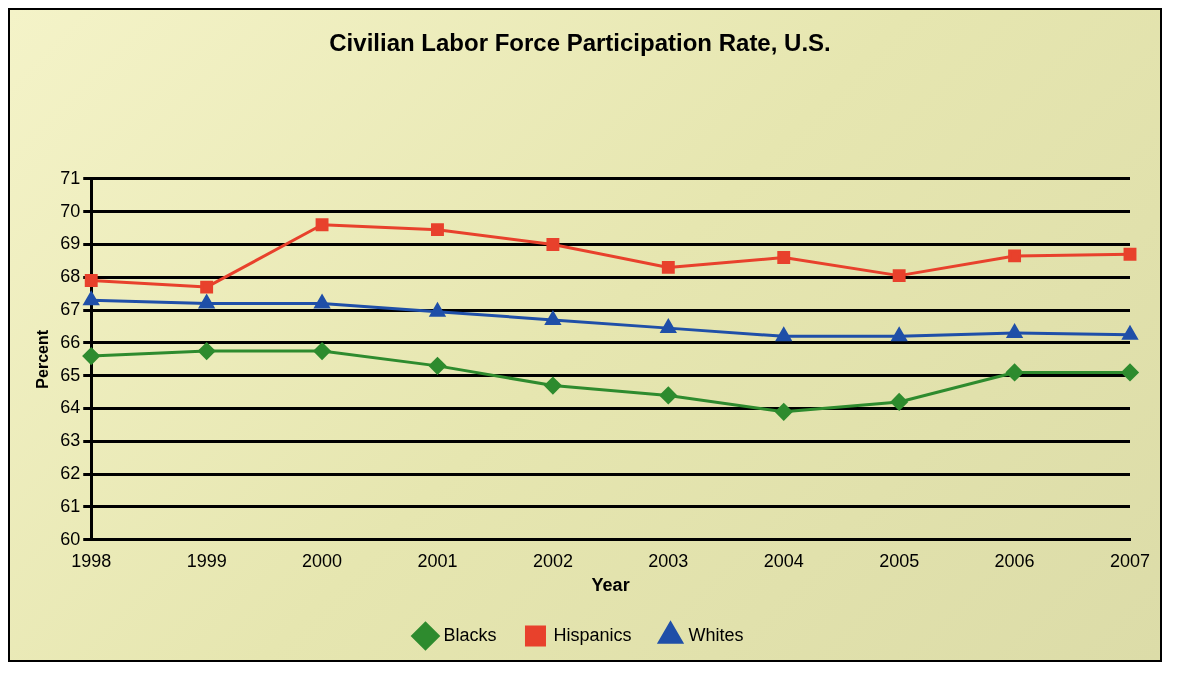 The image size is (1177, 677). Describe the element at coordinates (70, 538) in the screenshot. I see `y-tick-label: 60` at that location.